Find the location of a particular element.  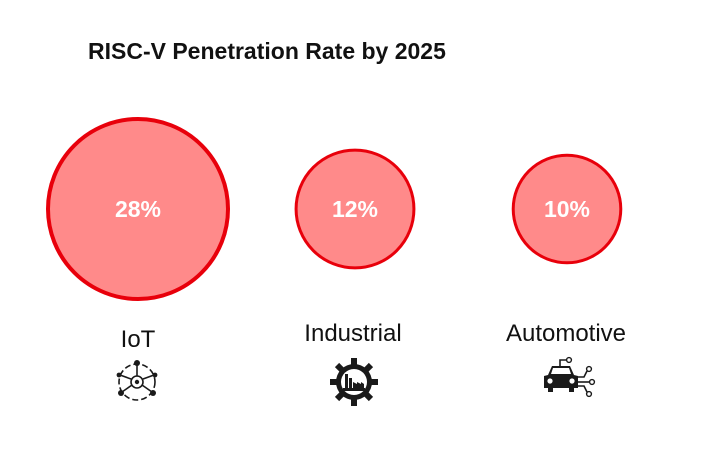

factory-gear-icon is located at coordinates (354, 382).